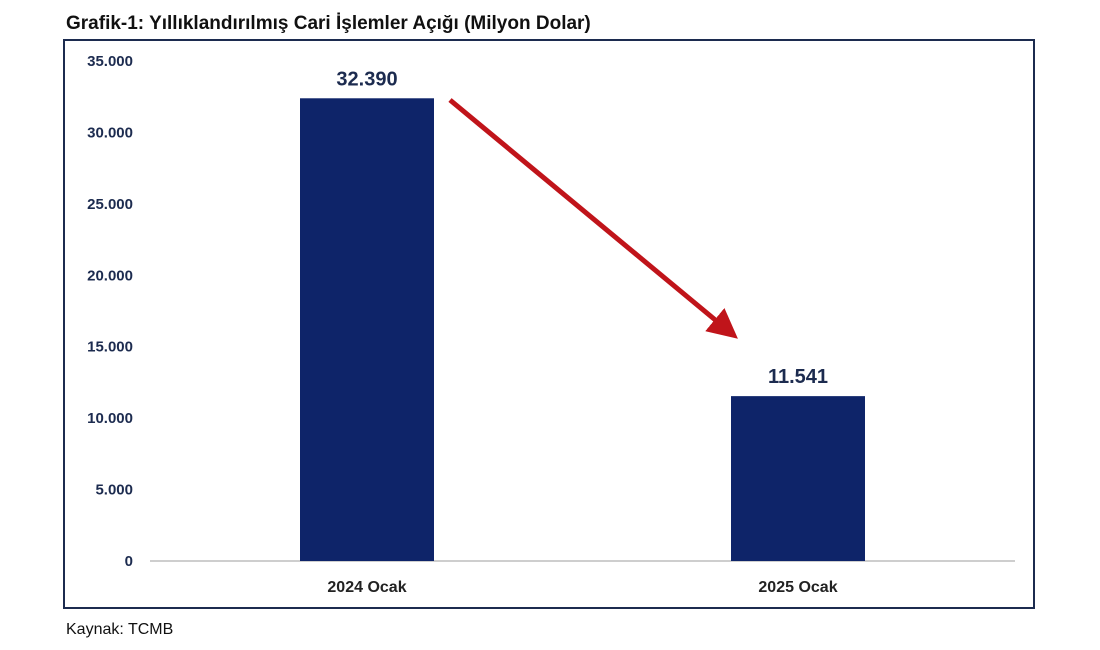 The height and width of the screenshot is (650, 1100). What do you see at coordinates (366, 79) in the screenshot?
I see `data-label-1: 32.390` at bounding box center [366, 79].